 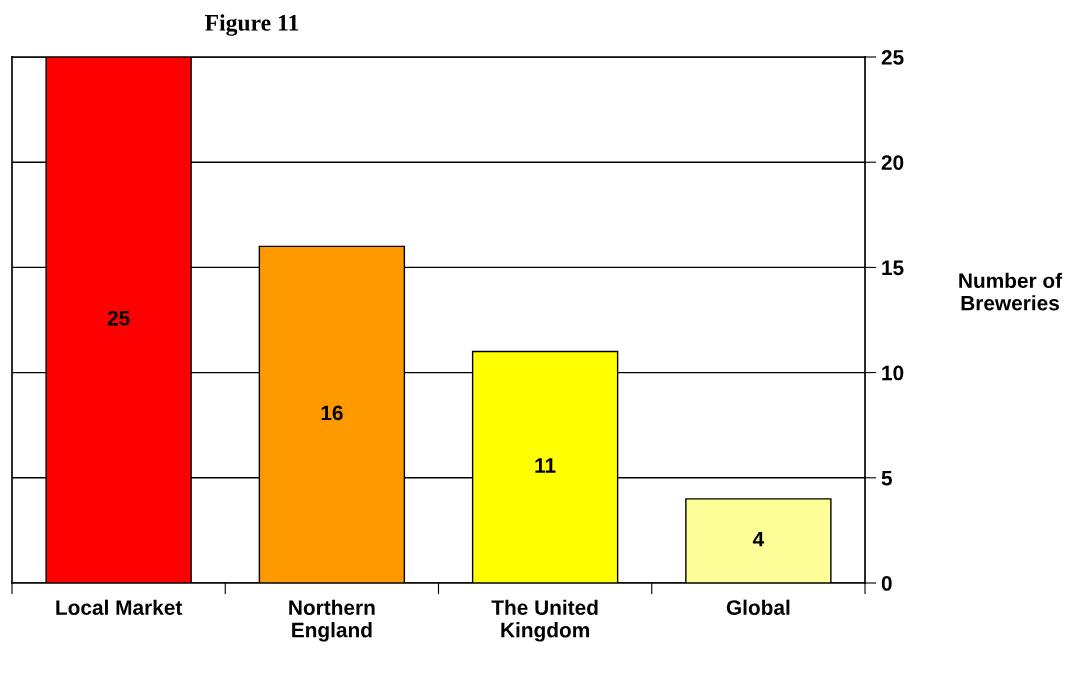 What do you see at coordinates (892, 162) in the screenshot?
I see `y-tick-label: 20` at bounding box center [892, 162].